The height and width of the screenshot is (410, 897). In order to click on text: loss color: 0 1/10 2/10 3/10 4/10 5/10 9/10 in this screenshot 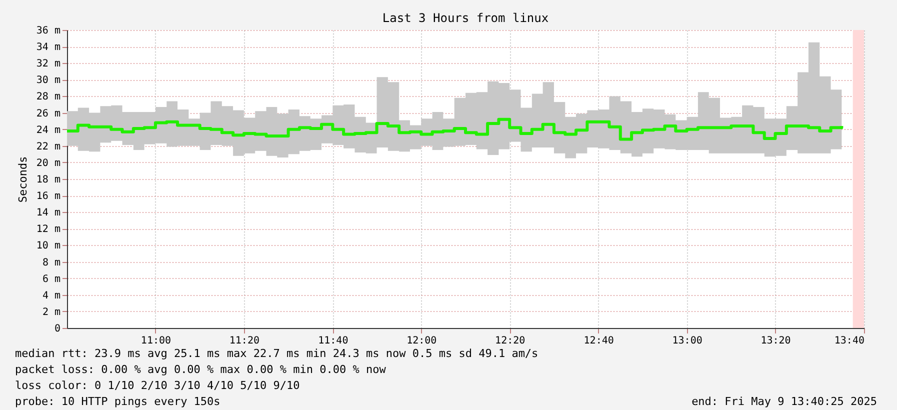, I will do `click(157, 385)`.